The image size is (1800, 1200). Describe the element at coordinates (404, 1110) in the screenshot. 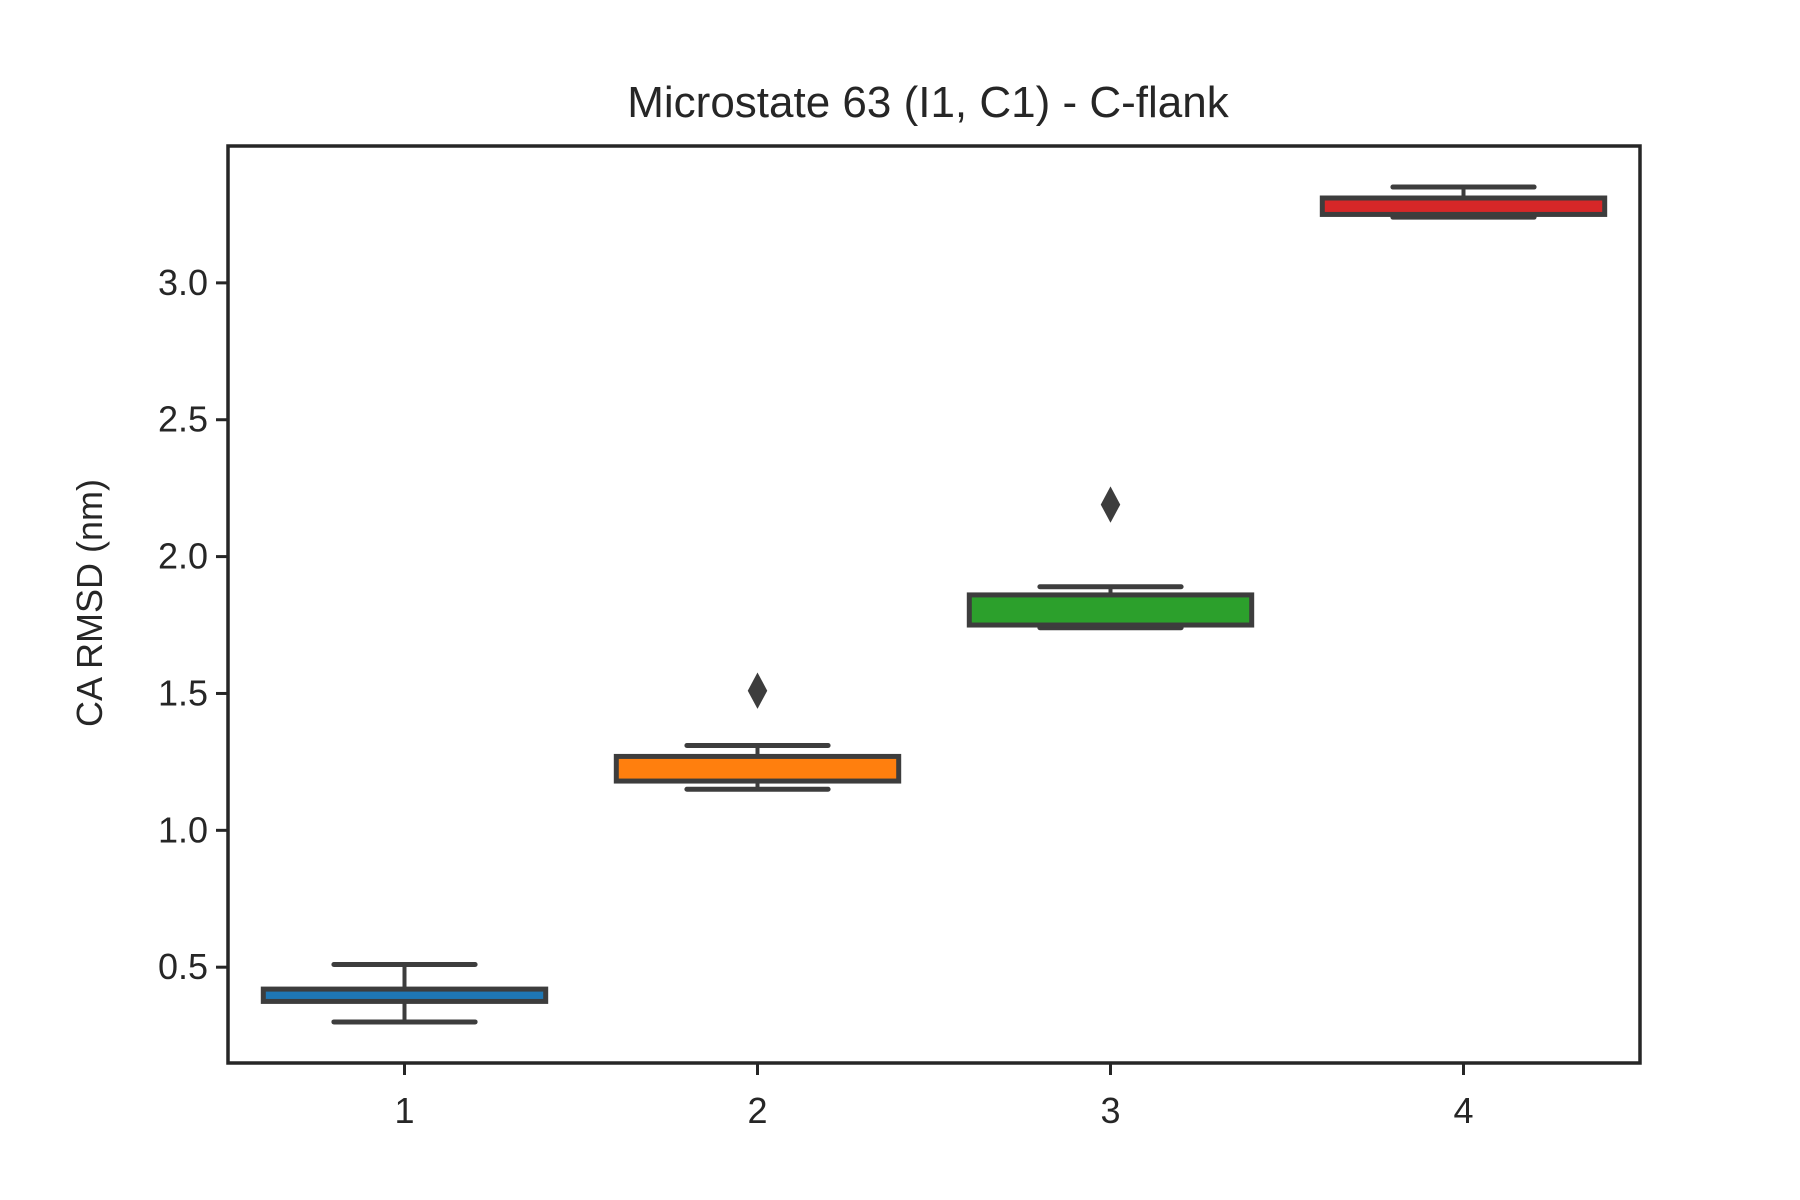

I see `x-tick-label: 1` at that location.